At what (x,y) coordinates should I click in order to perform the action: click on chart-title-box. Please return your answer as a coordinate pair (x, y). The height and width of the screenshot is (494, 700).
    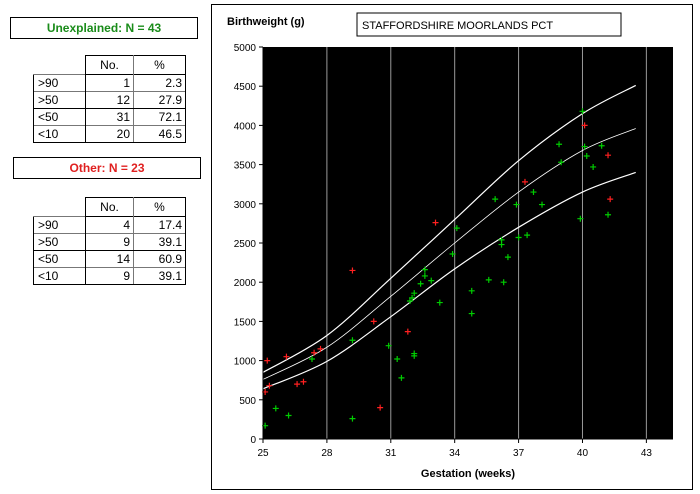
    Looking at the image, I should click on (489, 24).